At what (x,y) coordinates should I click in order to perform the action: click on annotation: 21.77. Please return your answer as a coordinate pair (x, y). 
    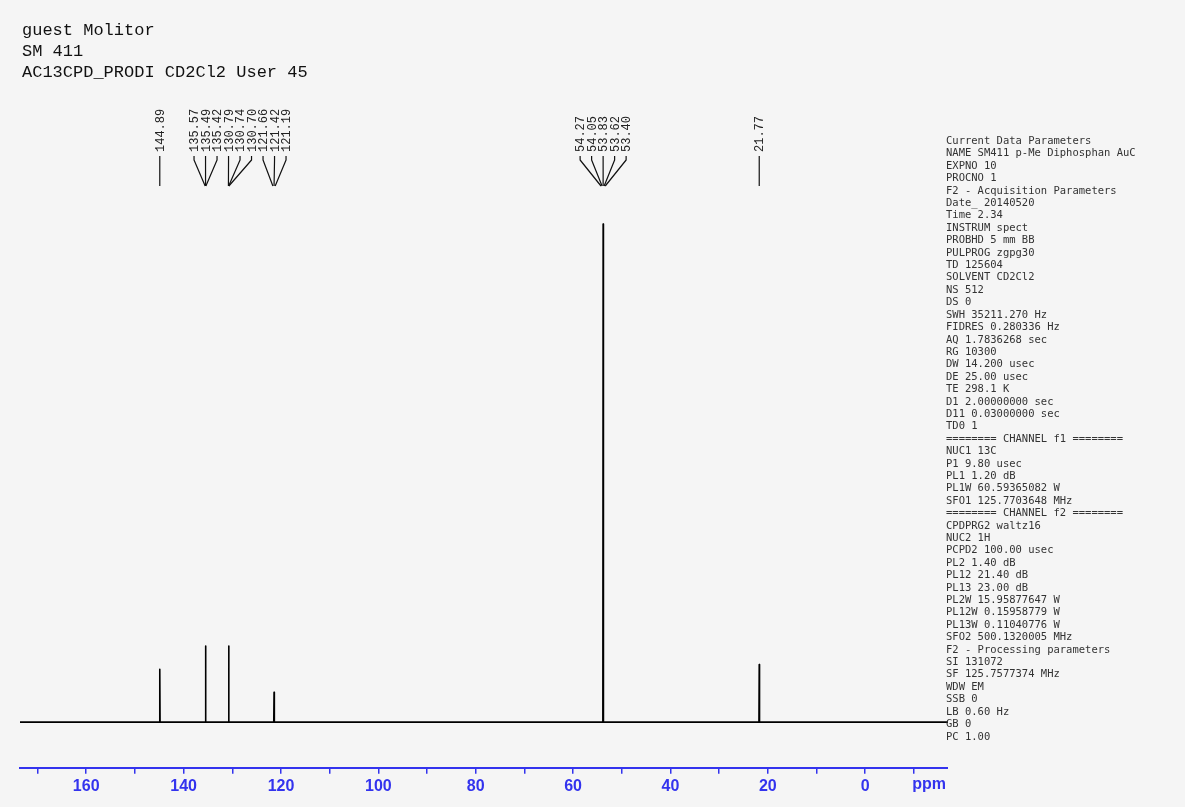
    Looking at the image, I should click on (760, 133).